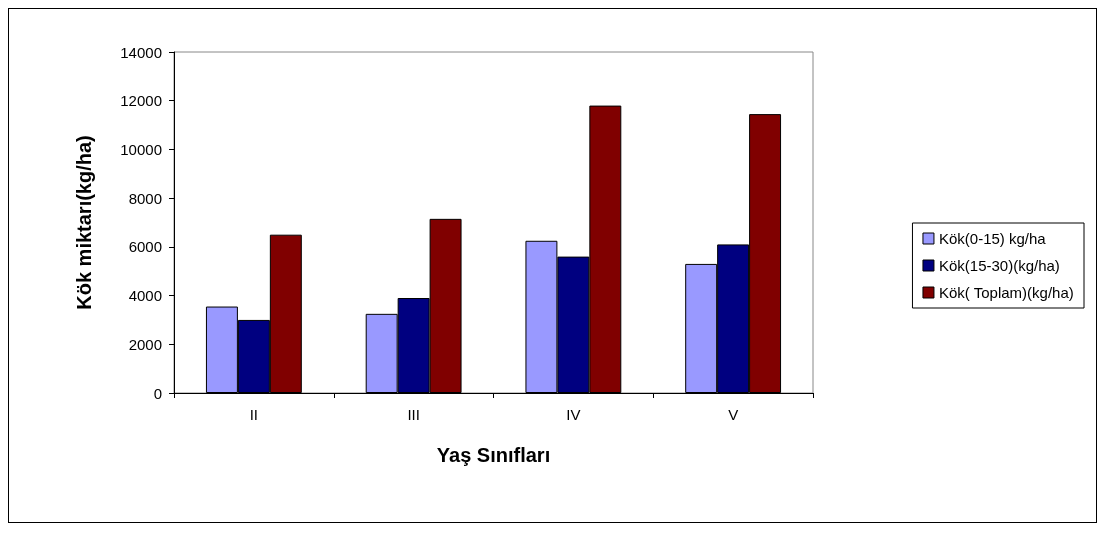 The height and width of the screenshot is (533, 1107). What do you see at coordinates (84, 222) in the screenshot?
I see `y-axis-title: Kök miktarı(kg/ha)` at bounding box center [84, 222].